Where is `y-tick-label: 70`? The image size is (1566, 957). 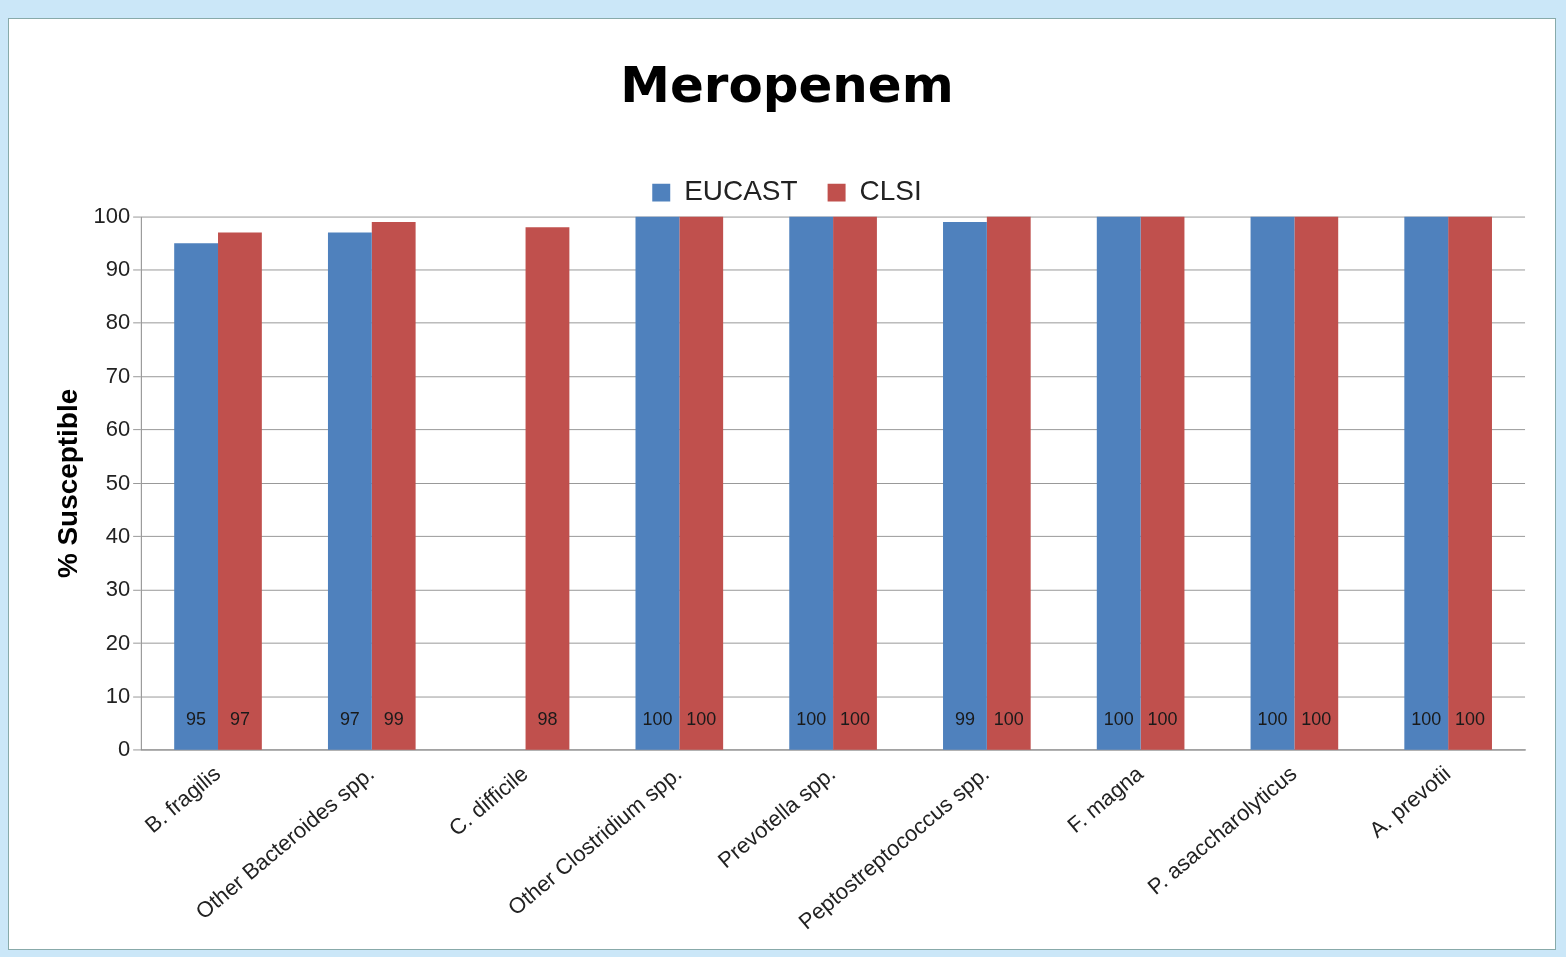
y-tick-label: 70 is located at coordinates (118, 375).